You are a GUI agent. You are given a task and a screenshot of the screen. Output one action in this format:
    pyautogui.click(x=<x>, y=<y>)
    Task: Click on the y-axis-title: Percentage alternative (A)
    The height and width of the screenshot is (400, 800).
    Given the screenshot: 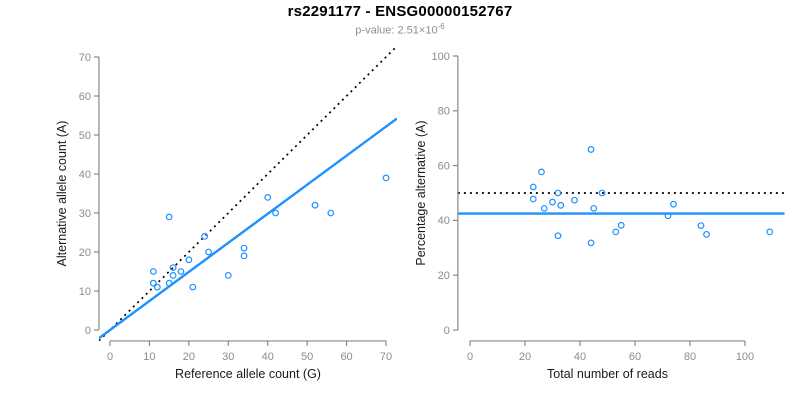 What is the action you would take?
    pyautogui.click(x=421, y=192)
    